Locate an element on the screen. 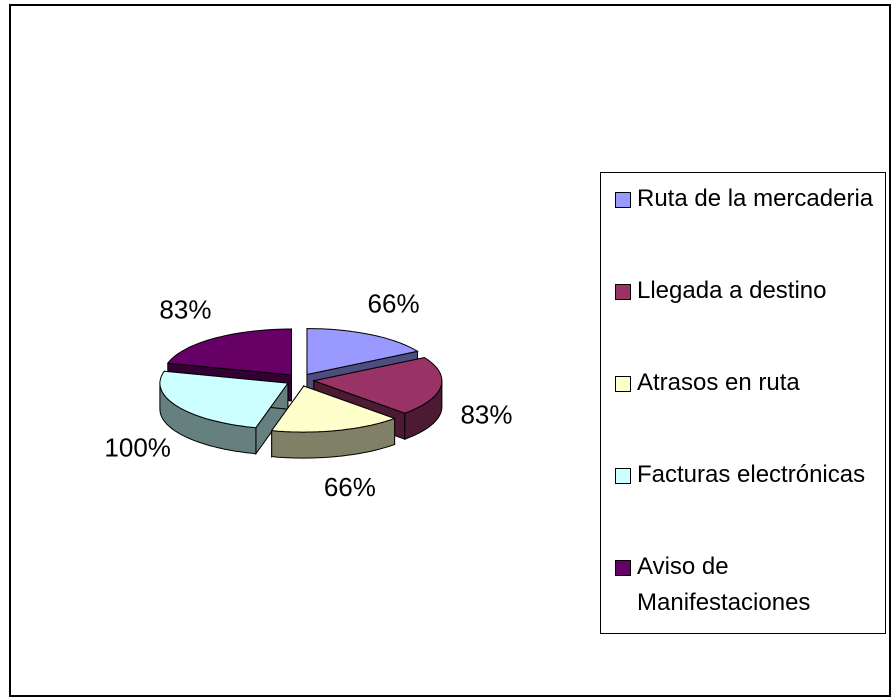 The width and height of the screenshot is (894, 700). data-label: 100% is located at coordinates (137, 447).